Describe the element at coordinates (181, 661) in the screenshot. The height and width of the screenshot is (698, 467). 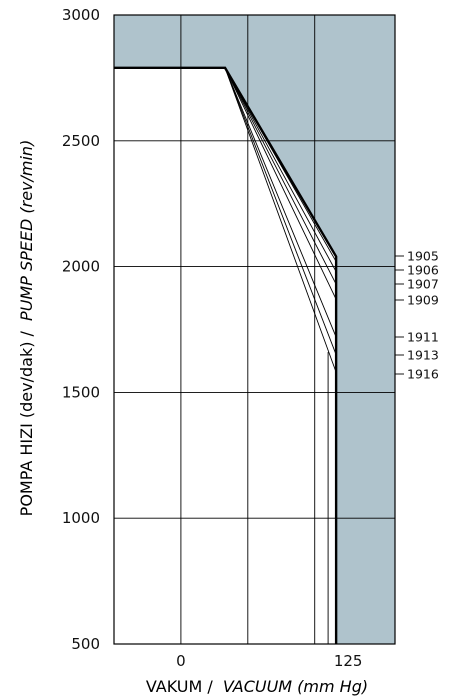
I see `x-tick-label: 0` at that location.